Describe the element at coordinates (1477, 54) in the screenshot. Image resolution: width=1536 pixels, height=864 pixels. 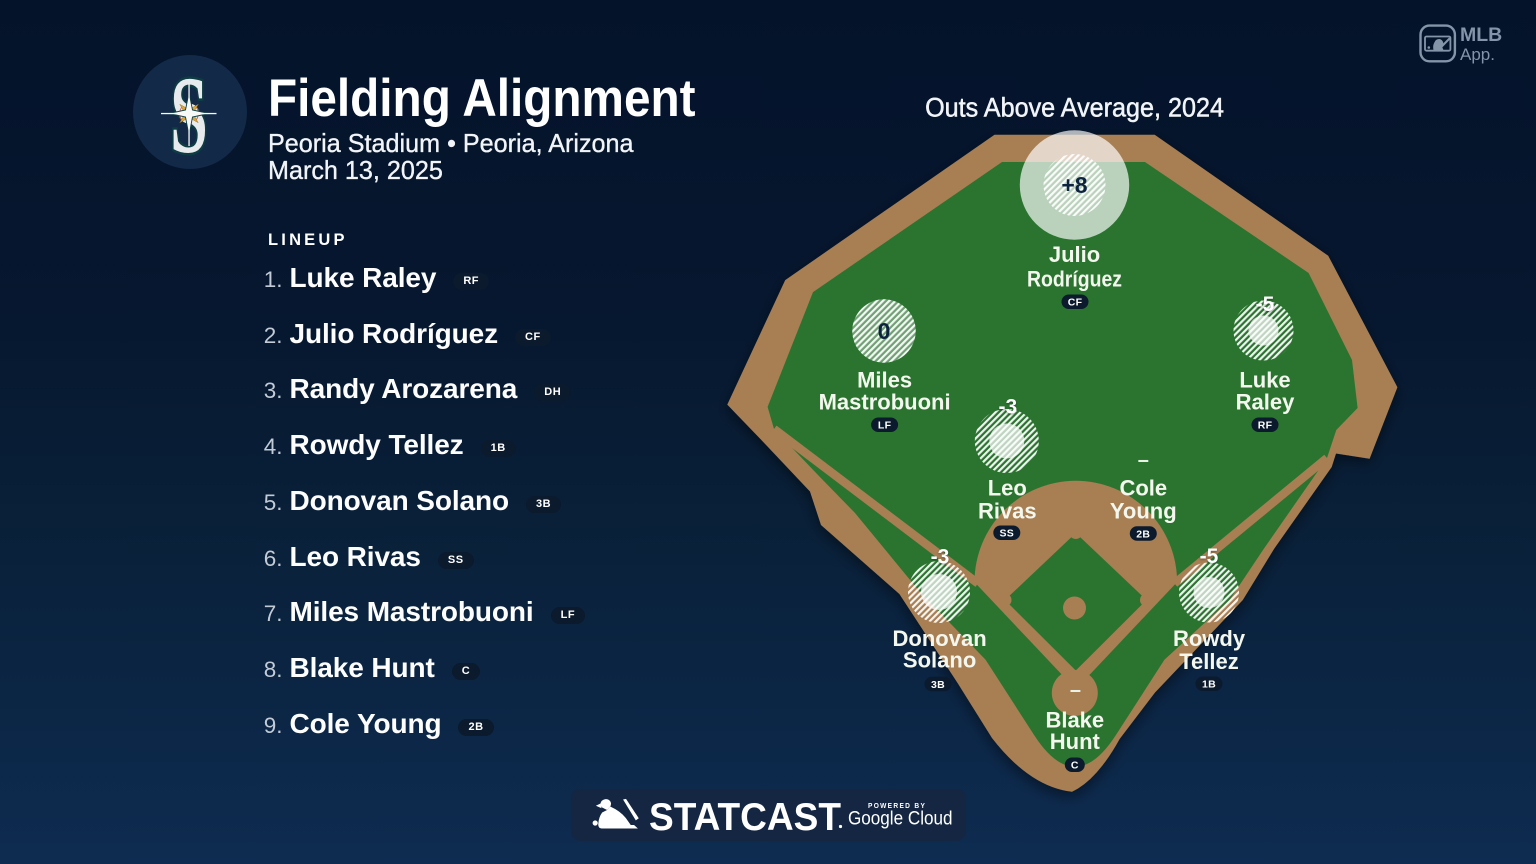
I see `svg-text: App.` at that location.